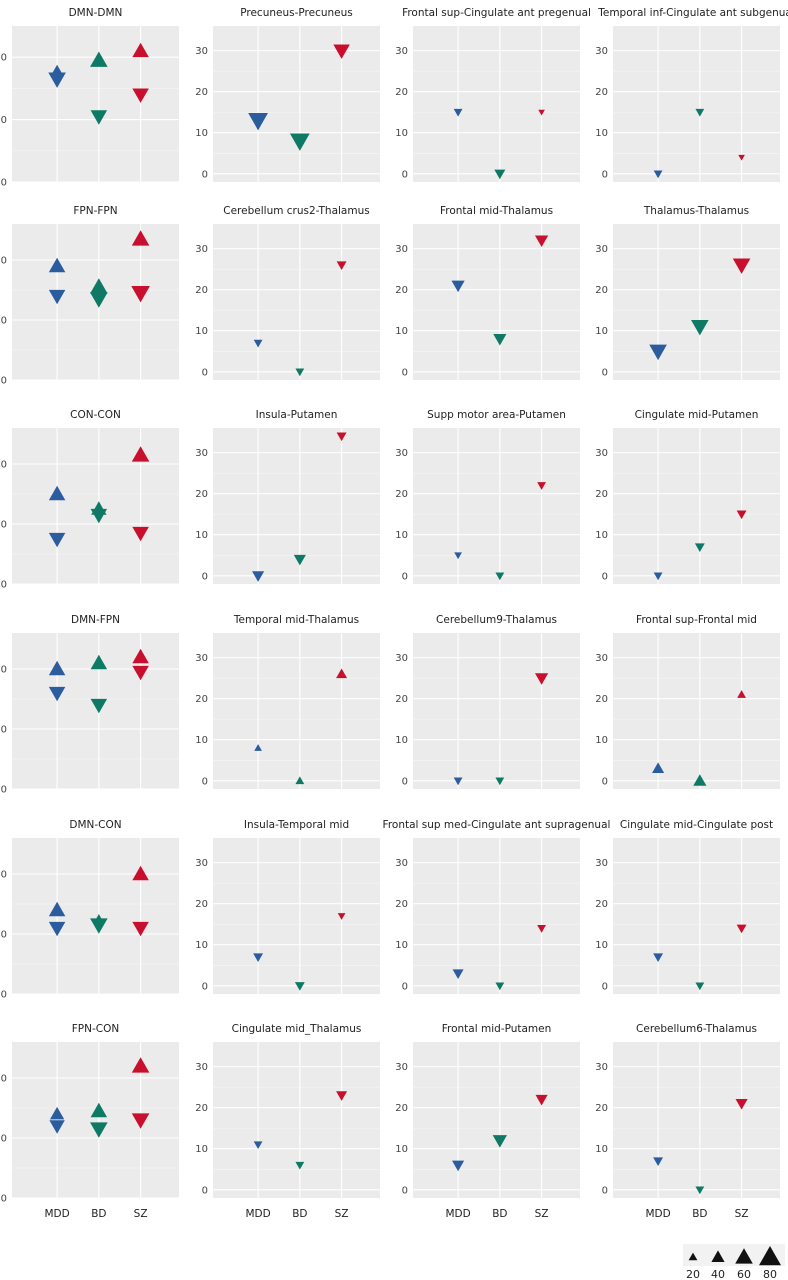 This screenshot has height=1280, width=788. What do you see at coordinates (487, 1121) in the screenshot?
I see `facet-panel: Frontal mid-Putamen 0 10 20 30 MDD BD SZ` at bounding box center [487, 1121].